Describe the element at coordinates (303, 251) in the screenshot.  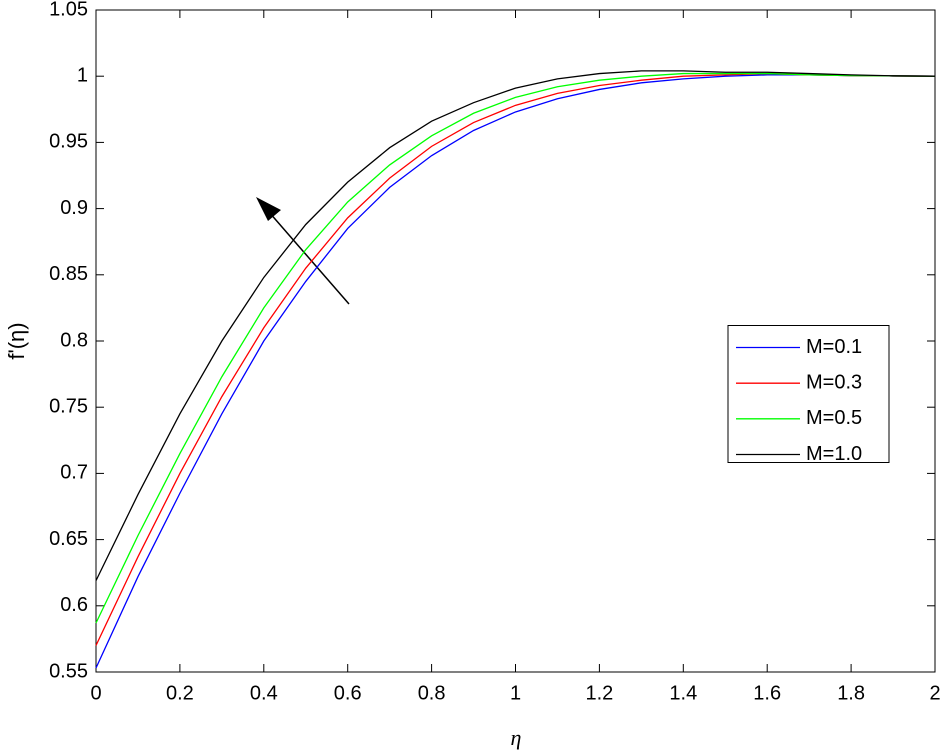
I see `annotation-arrow` at that location.